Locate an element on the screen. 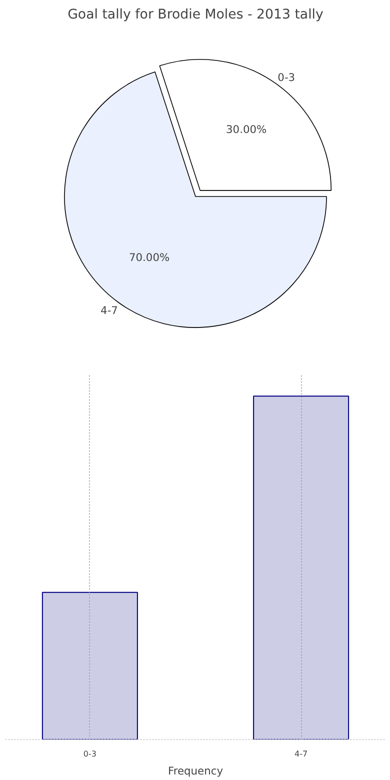  x-axis-title: Frequency is located at coordinates (196, 771).